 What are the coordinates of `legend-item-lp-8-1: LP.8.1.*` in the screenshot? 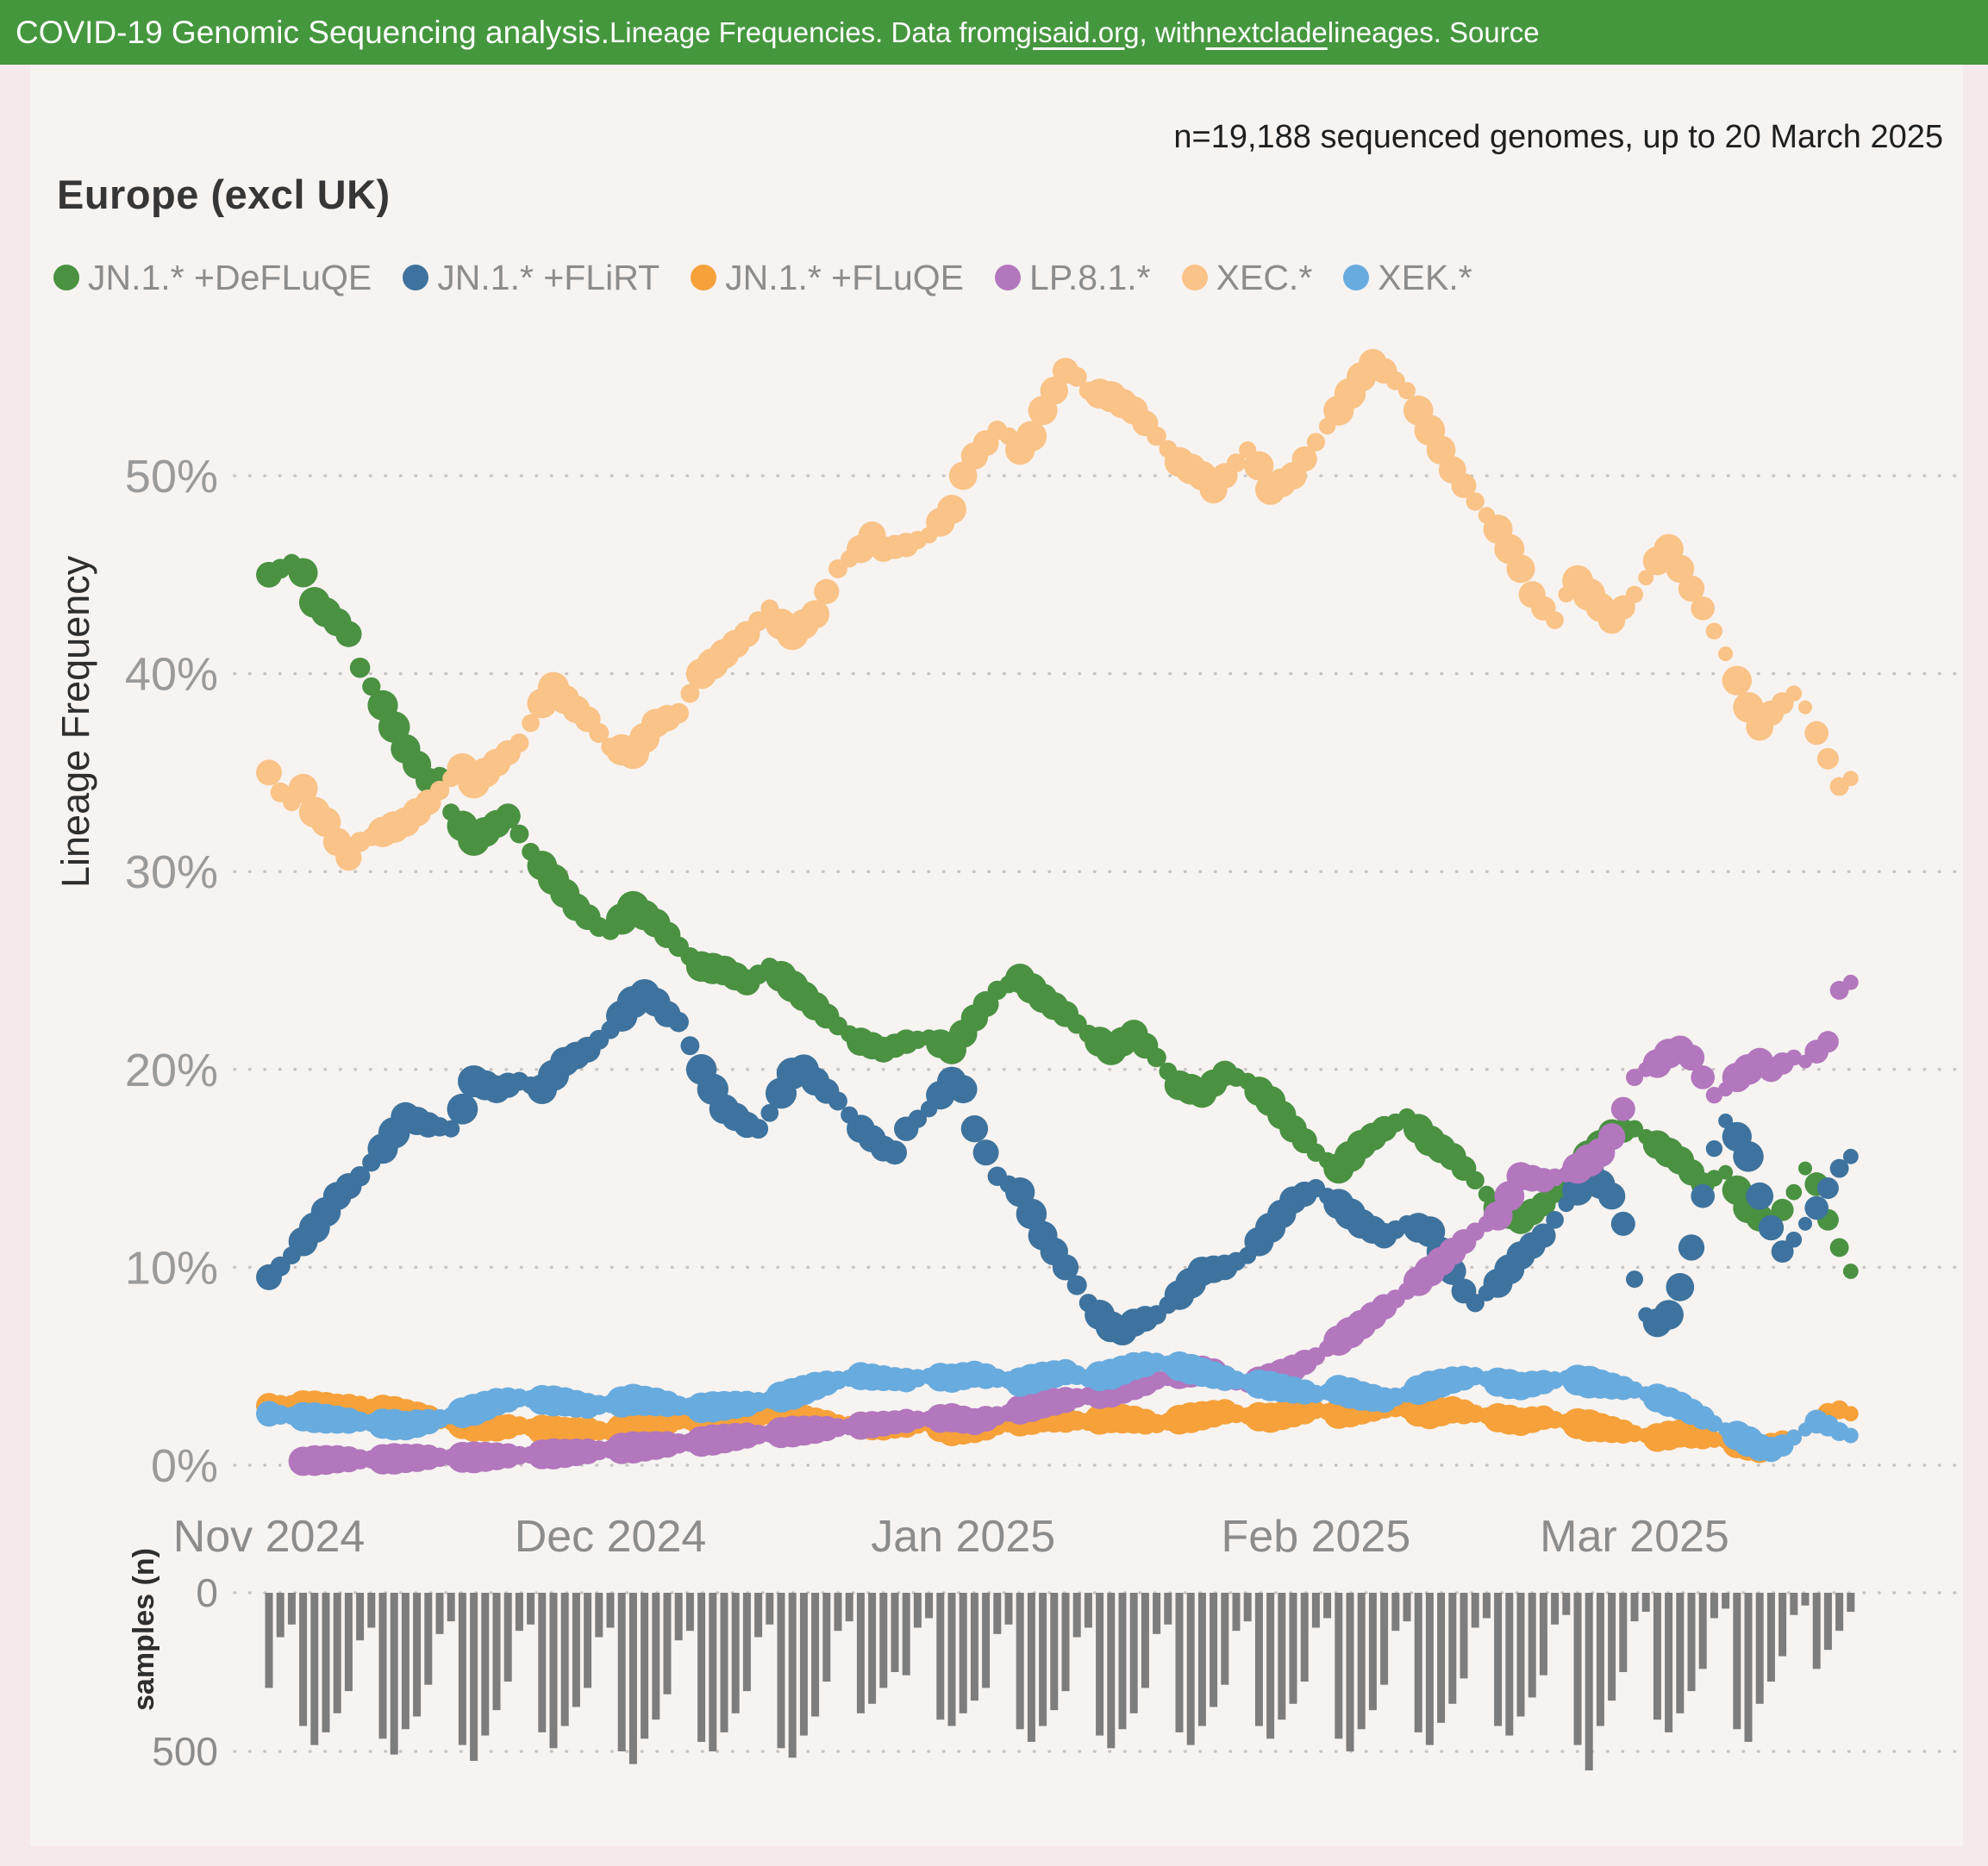 It's located at (1073, 278).